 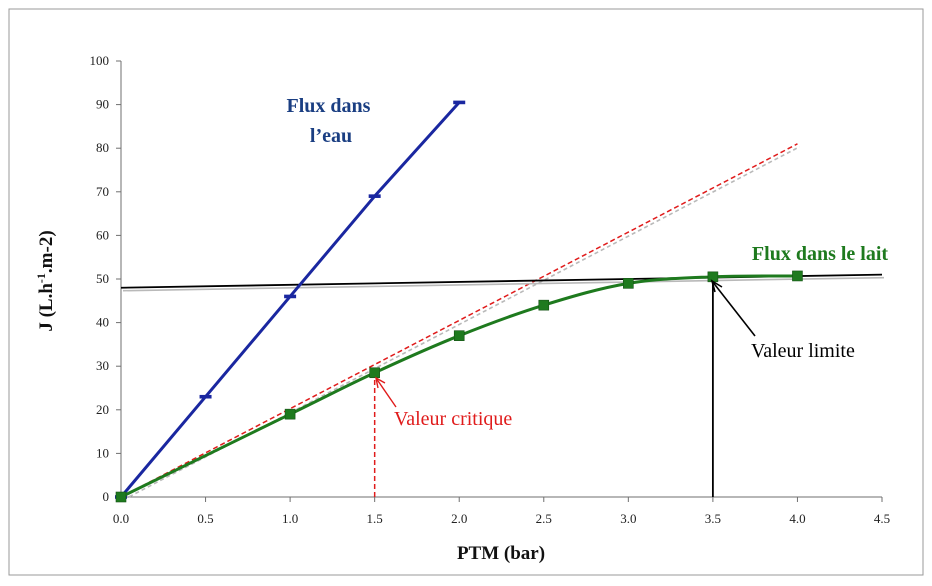 What do you see at coordinates (820, 254) in the screenshot?
I see `milk-series-label: Flux dans le lait` at bounding box center [820, 254].